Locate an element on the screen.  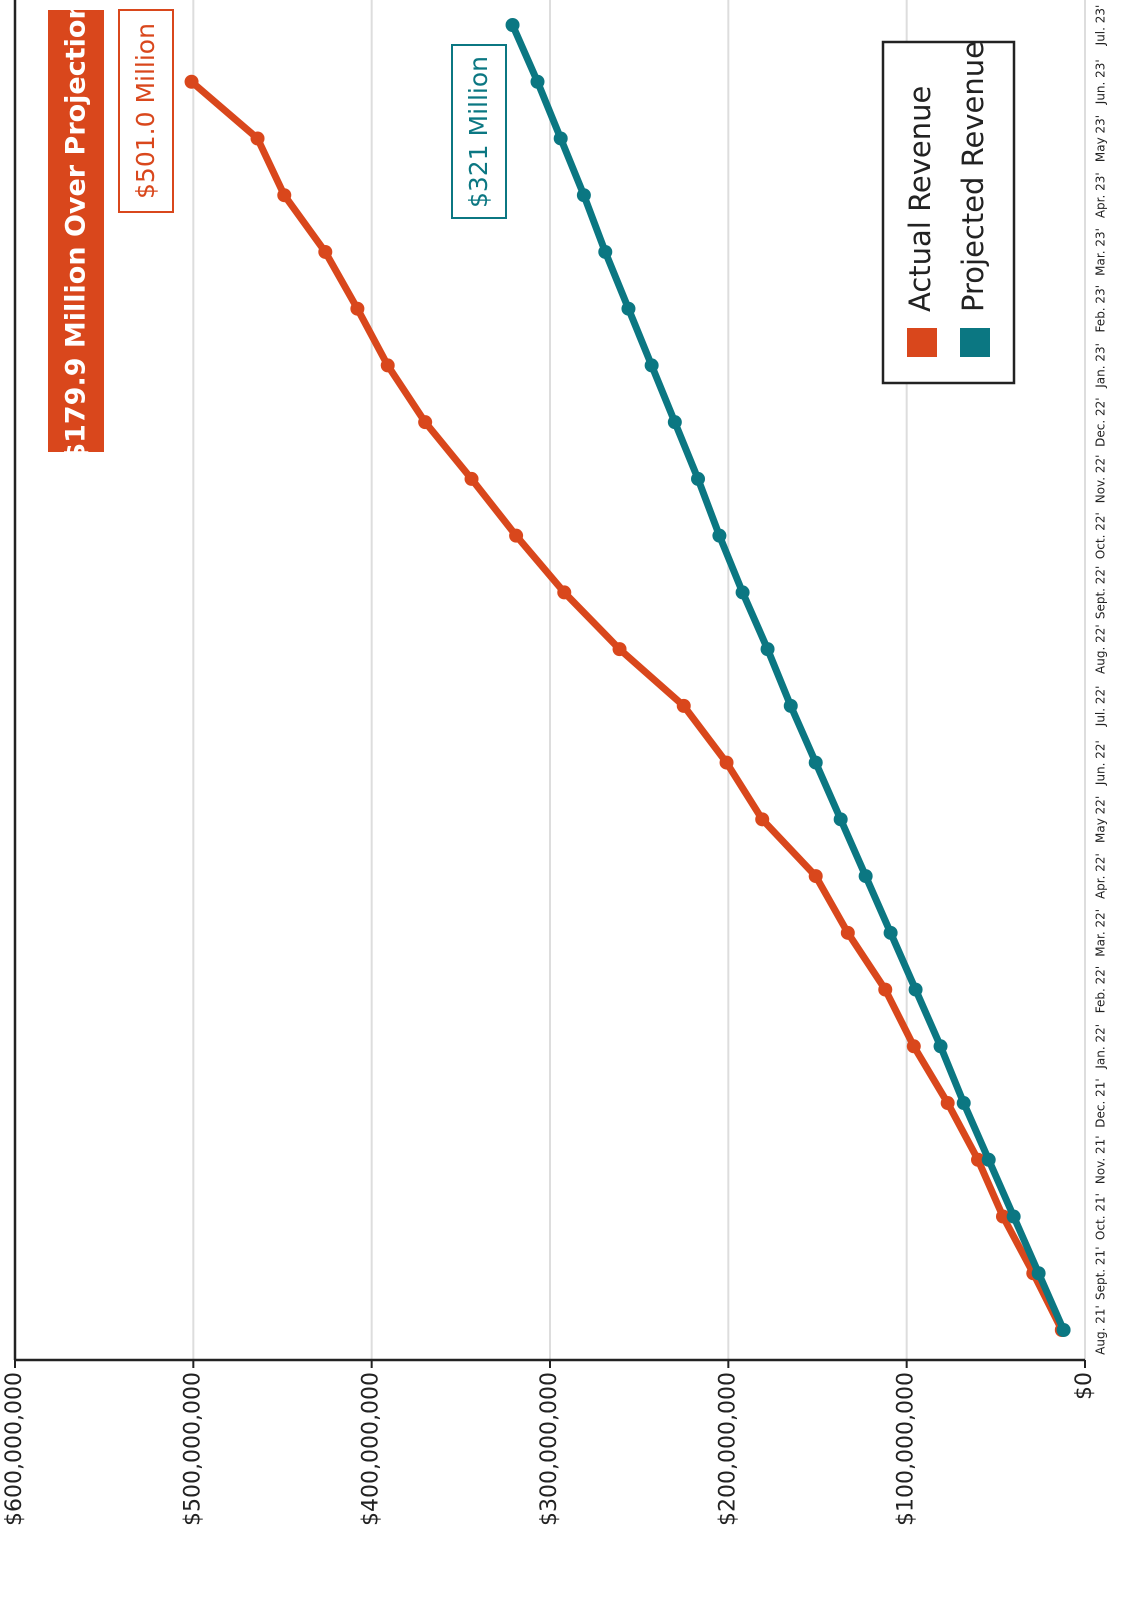
x-tick-label: Apr. 22' is located at coordinates (1101, 876).